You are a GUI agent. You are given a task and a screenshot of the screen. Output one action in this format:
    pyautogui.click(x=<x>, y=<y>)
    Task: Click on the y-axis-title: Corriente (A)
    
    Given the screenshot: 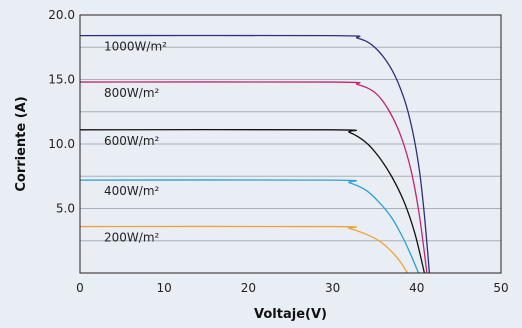 What is the action you would take?
    pyautogui.click(x=21, y=143)
    